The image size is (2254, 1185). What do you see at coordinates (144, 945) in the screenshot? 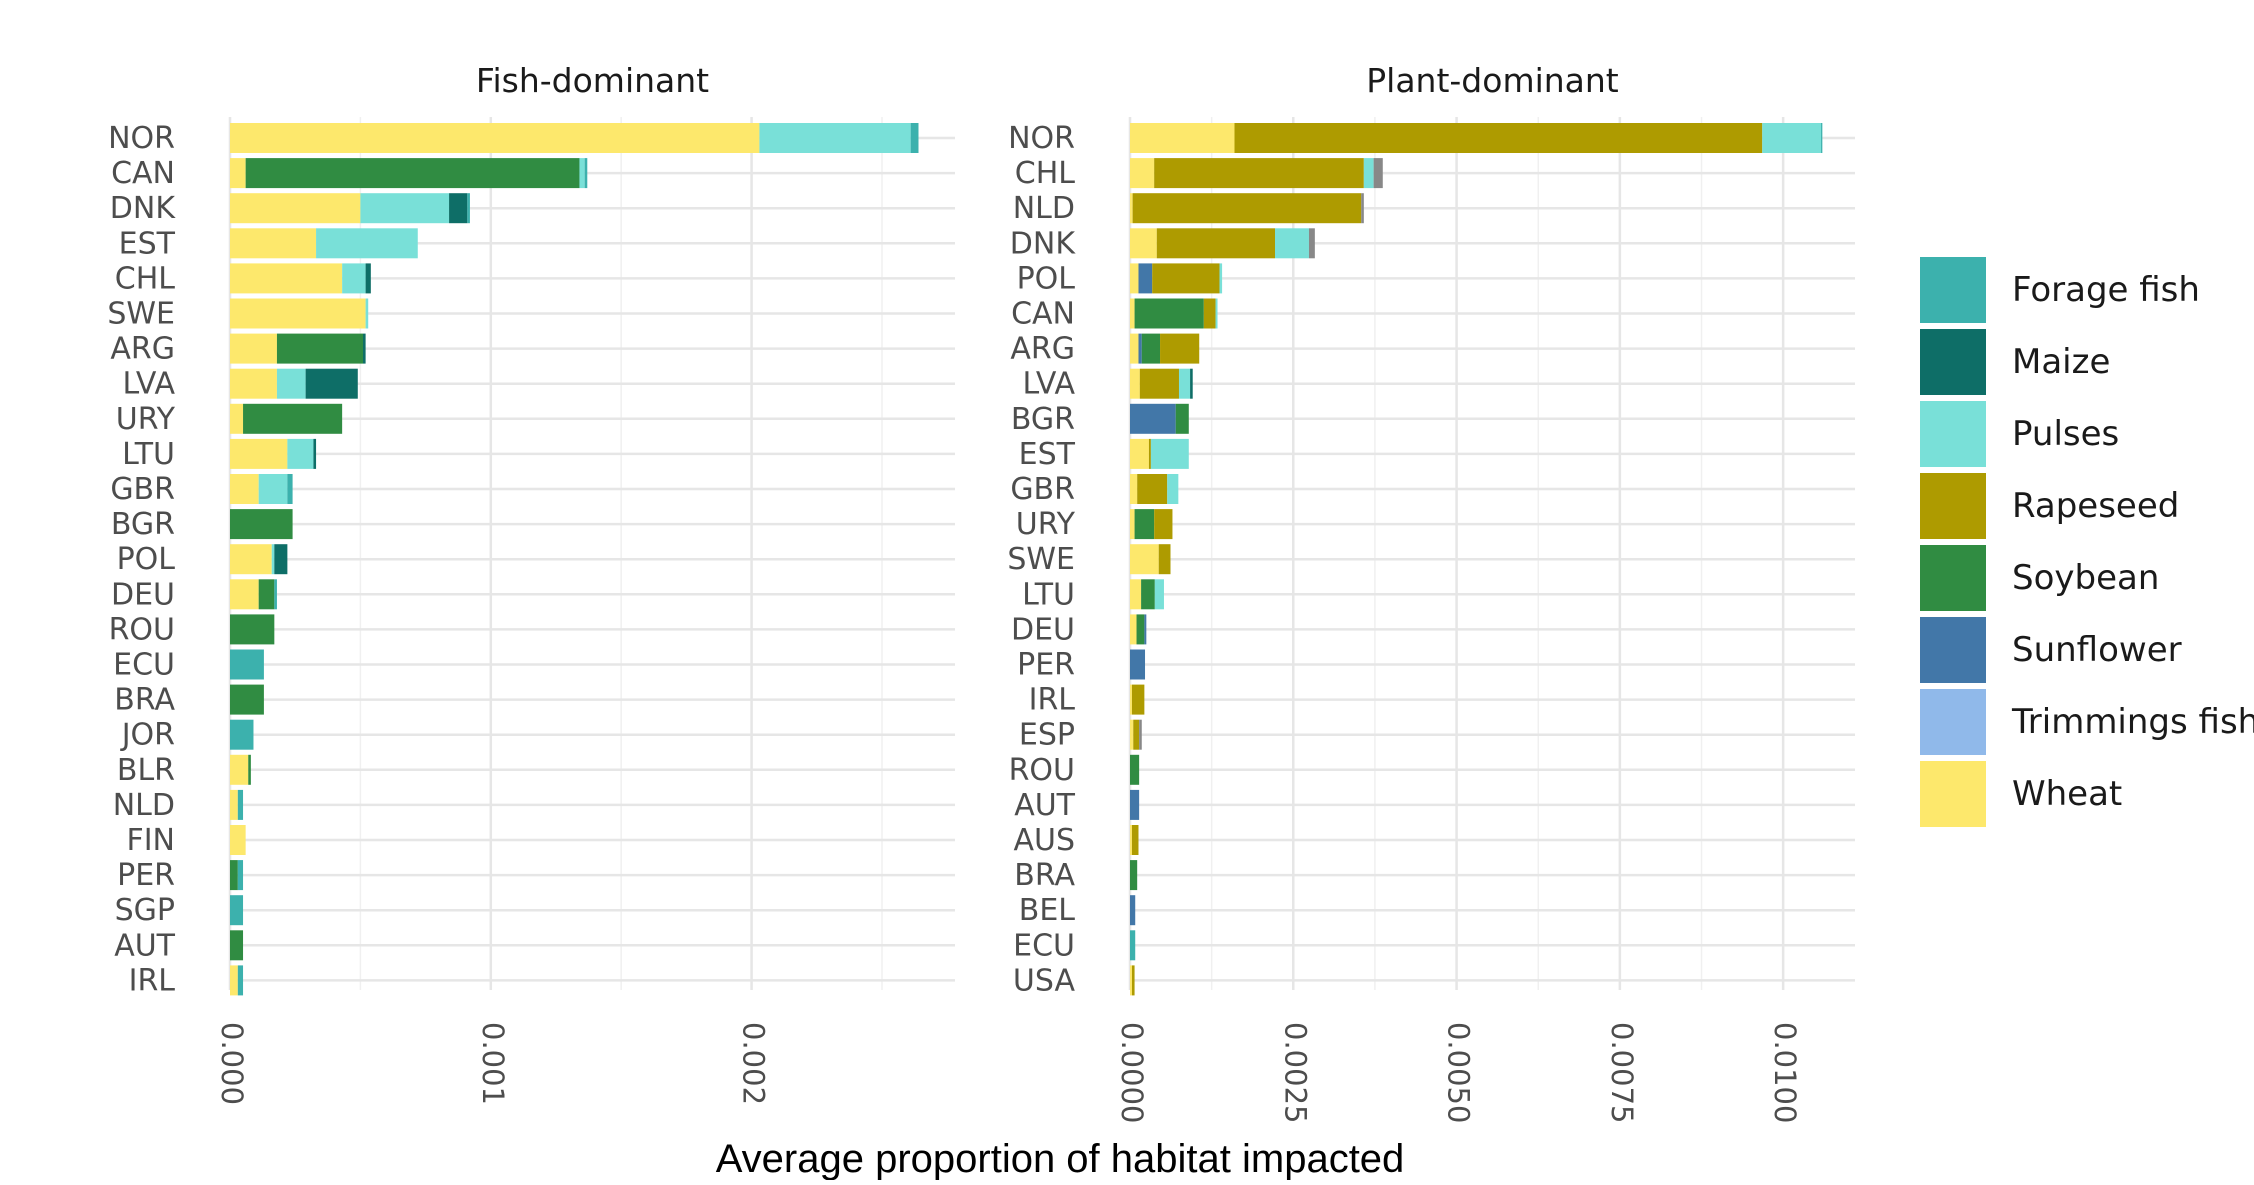
I see `y-tick-label-aut: AUT` at bounding box center [144, 945].